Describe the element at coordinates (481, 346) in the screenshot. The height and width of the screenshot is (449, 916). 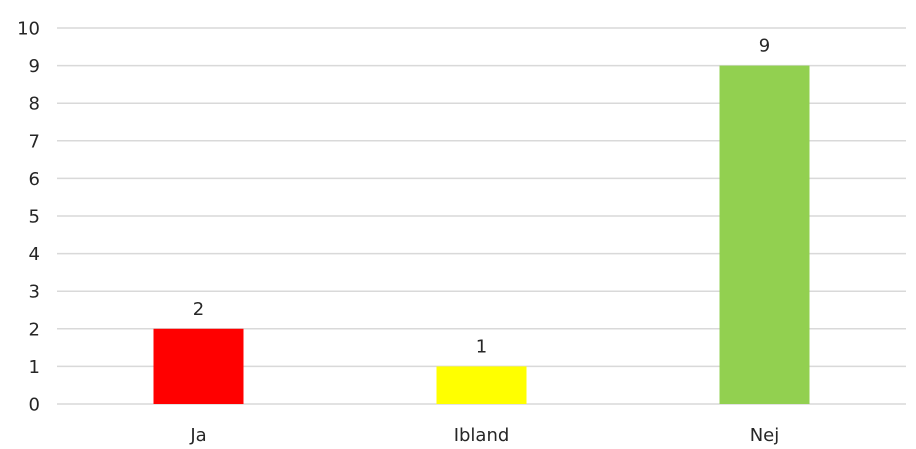
I see `data-label-ibland: 1` at that location.